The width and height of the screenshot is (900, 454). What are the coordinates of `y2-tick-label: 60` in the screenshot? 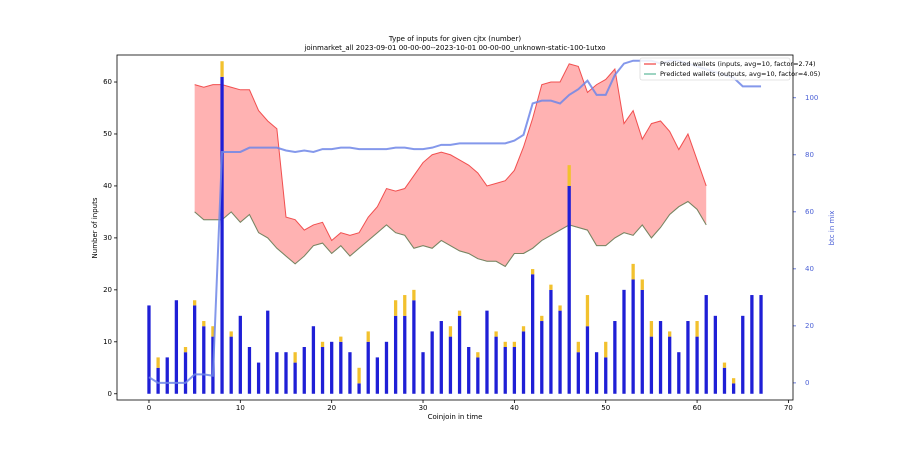 It's located at (809, 212).